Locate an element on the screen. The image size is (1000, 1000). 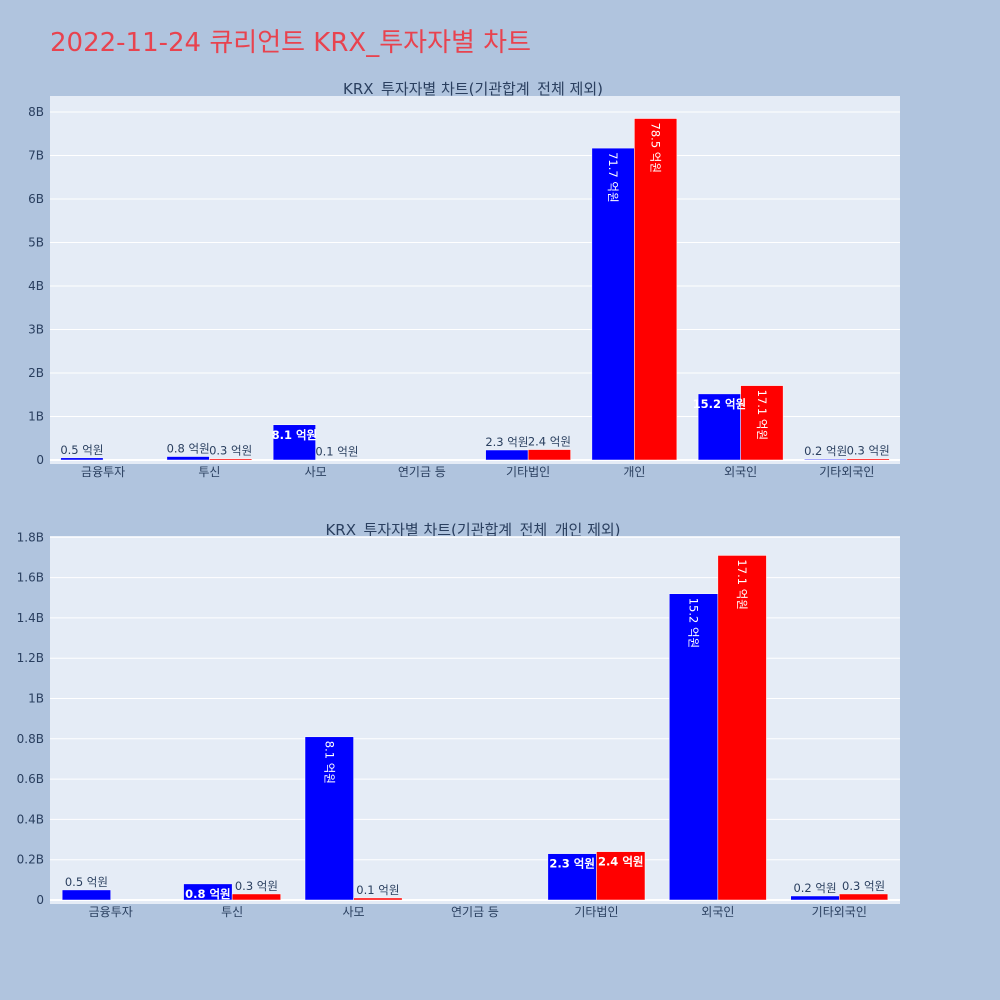
y-tick-label: 7B is located at coordinates (36, 156).